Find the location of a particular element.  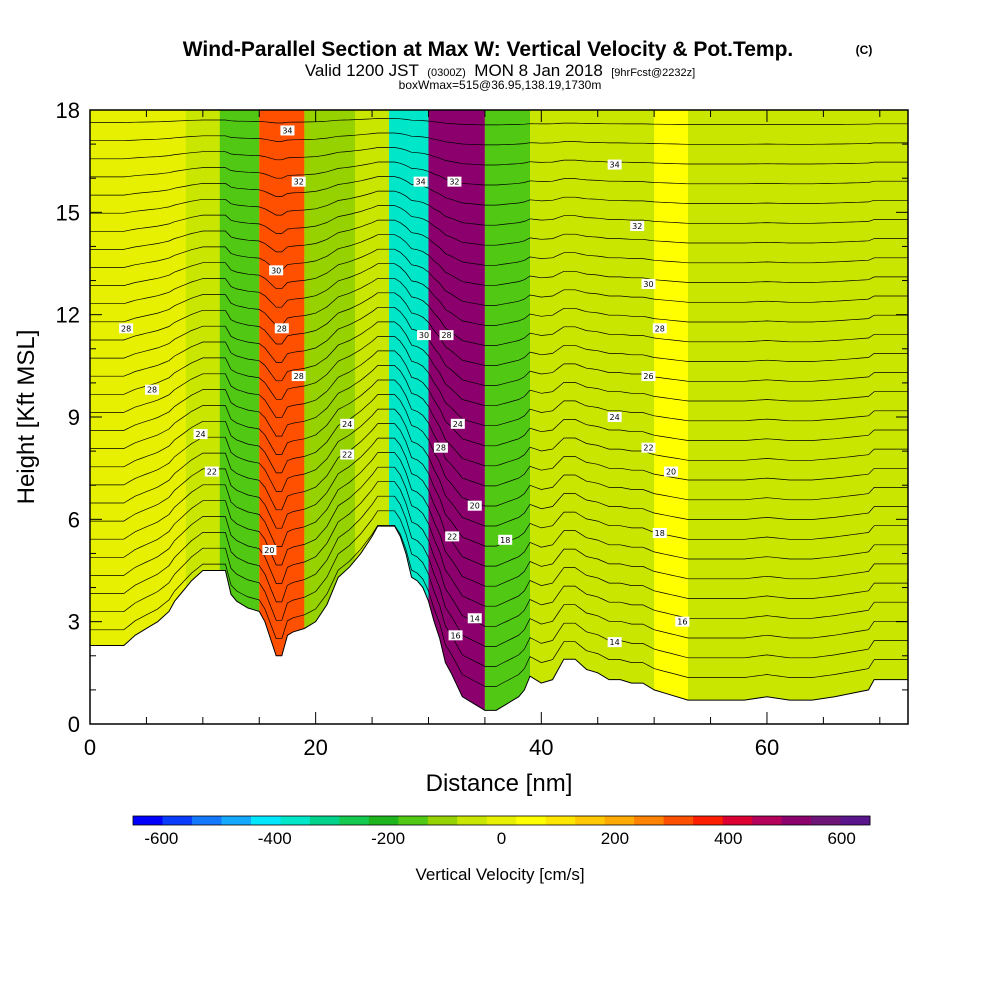

theta-label: 24 is located at coordinates (457, 423).